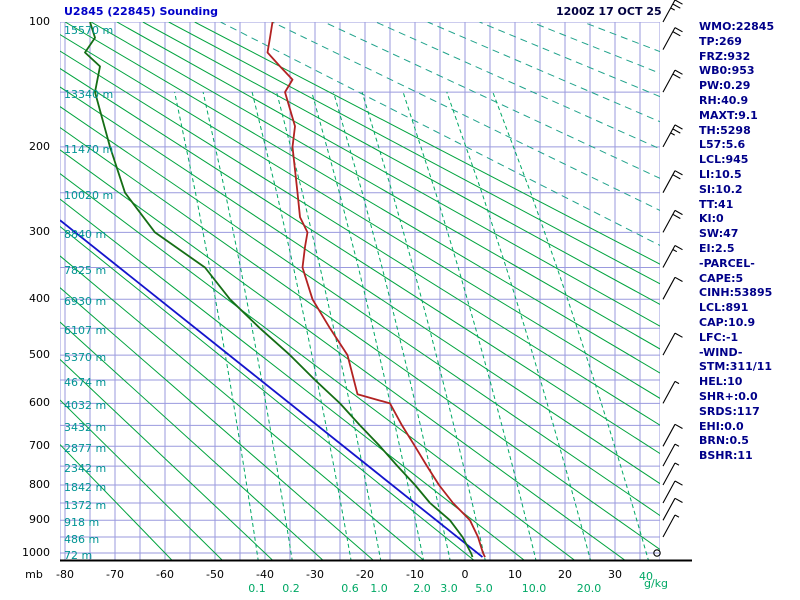 The width and height of the screenshot is (800, 600). What do you see at coordinates (39, 231) in the screenshot?
I see `pressure-label: 300` at bounding box center [39, 231].